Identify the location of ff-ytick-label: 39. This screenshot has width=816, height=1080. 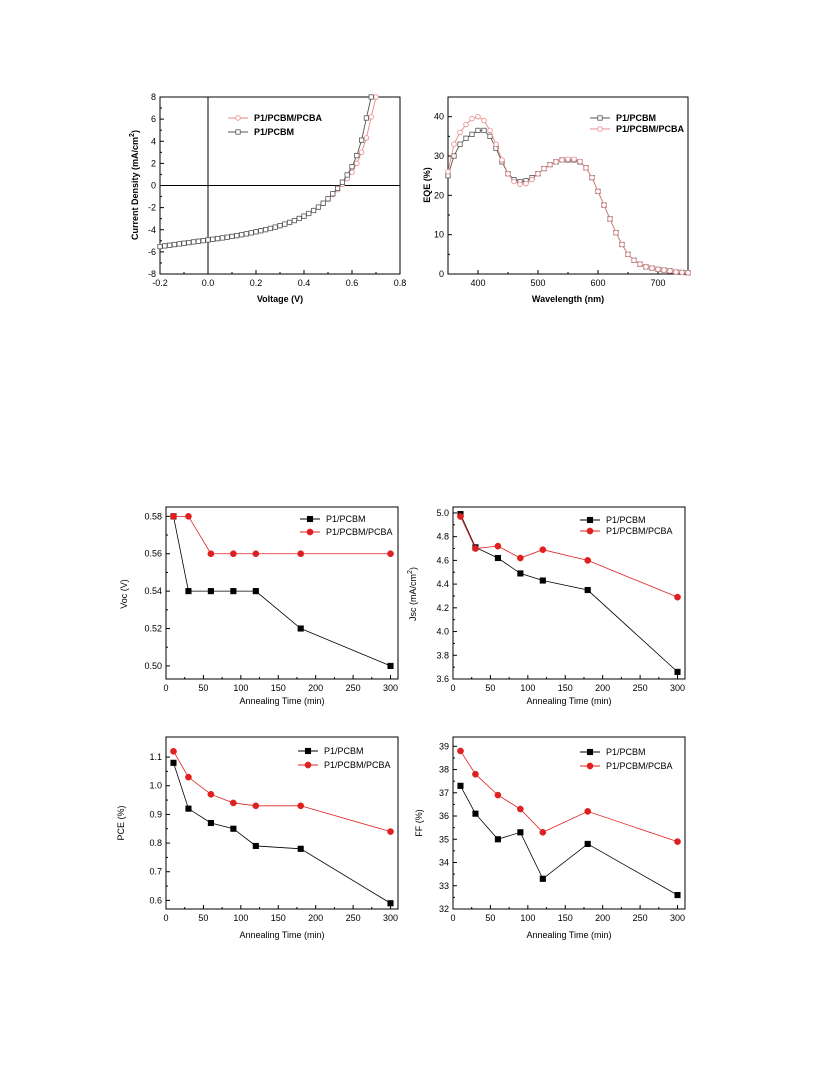
(444, 746).